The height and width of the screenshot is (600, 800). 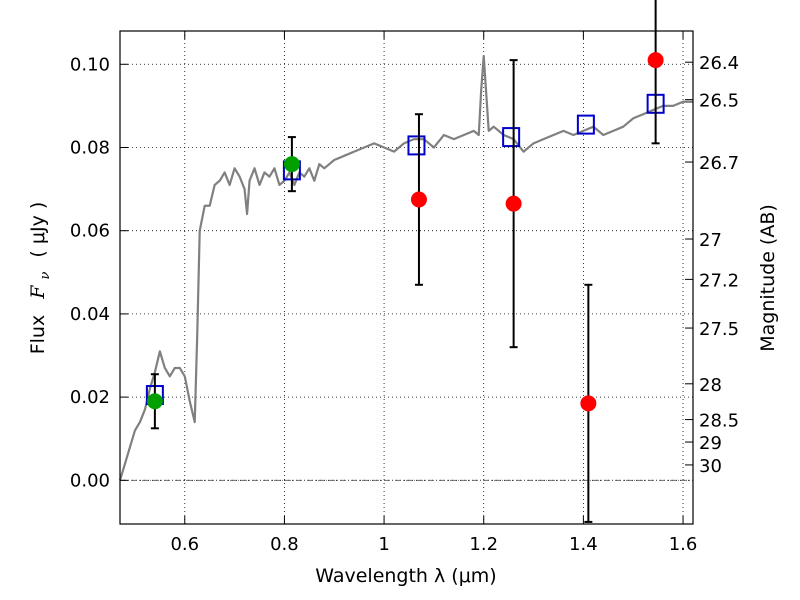 What do you see at coordinates (583, 544) in the screenshot?
I see `x-tick-label: 1.4` at bounding box center [583, 544].